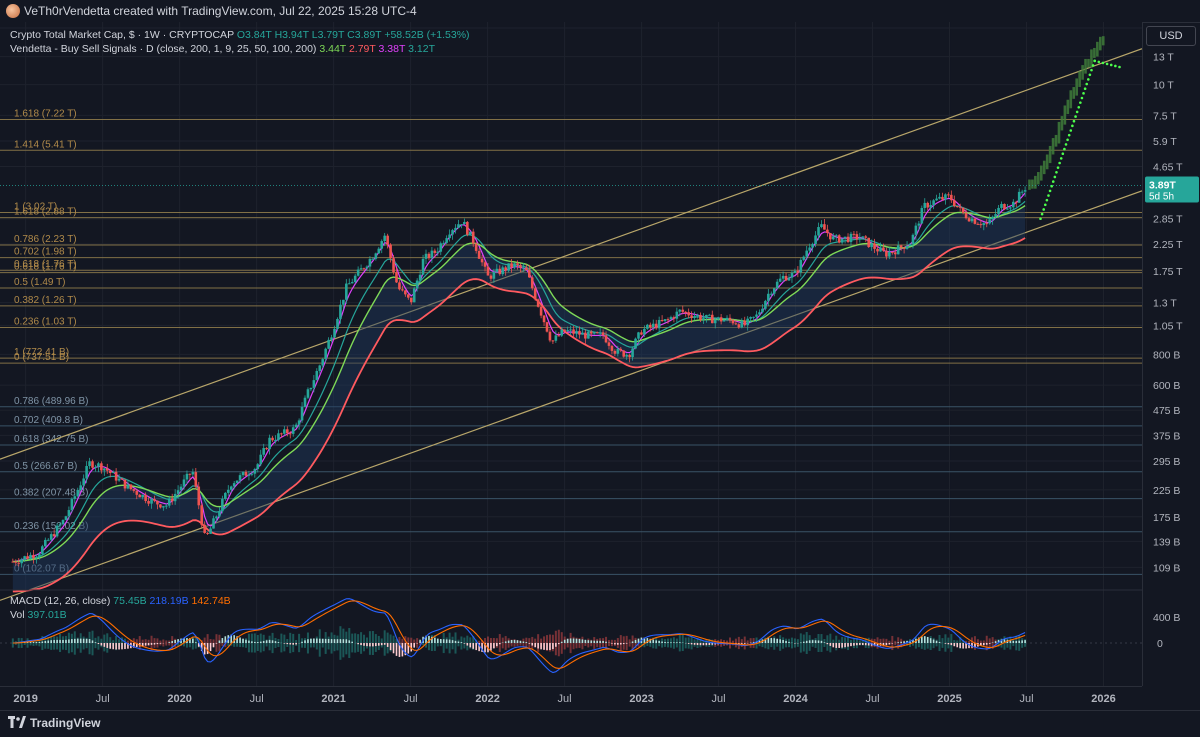 Image resolution: width=1200 pixels, height=737 pixels. What do you see at coordinates (421, 49) in the screenshot?
I see `indicator-value-4: 3.12T` at bounding box center [421, 49].